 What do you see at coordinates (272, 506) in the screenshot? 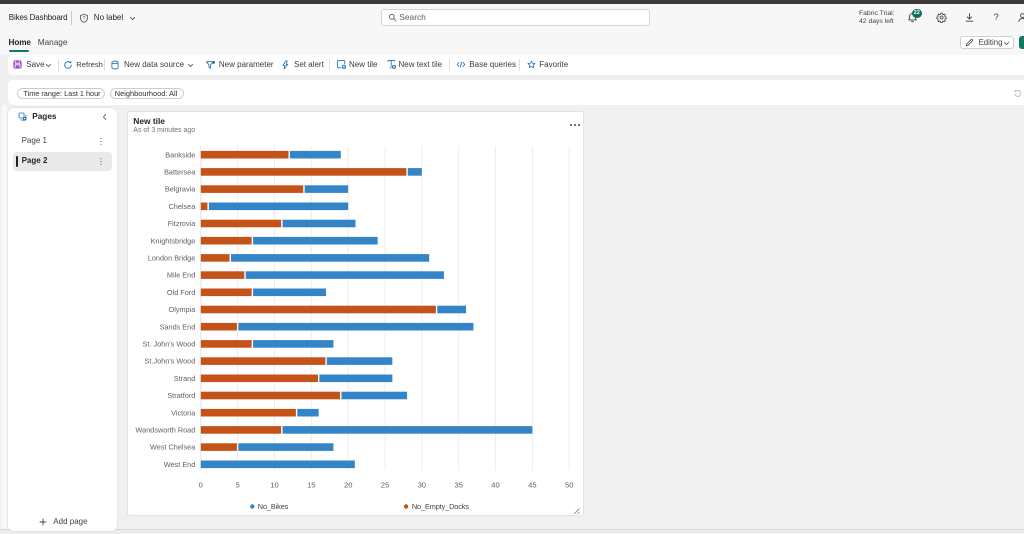
I see `svg-text: No_Bikes` at bounding box center [272, 506].